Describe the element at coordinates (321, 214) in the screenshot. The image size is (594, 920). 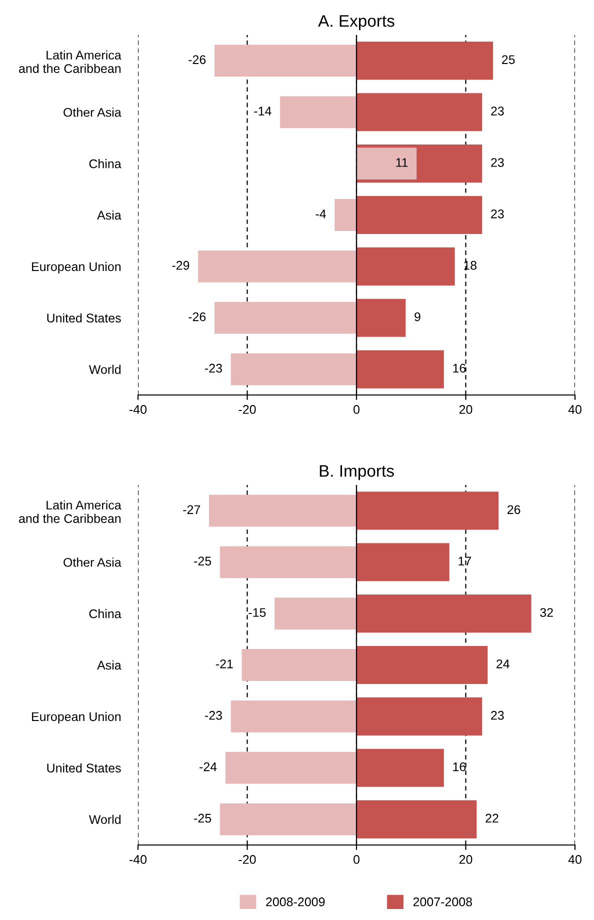
I see `data-label: -4` at that location.